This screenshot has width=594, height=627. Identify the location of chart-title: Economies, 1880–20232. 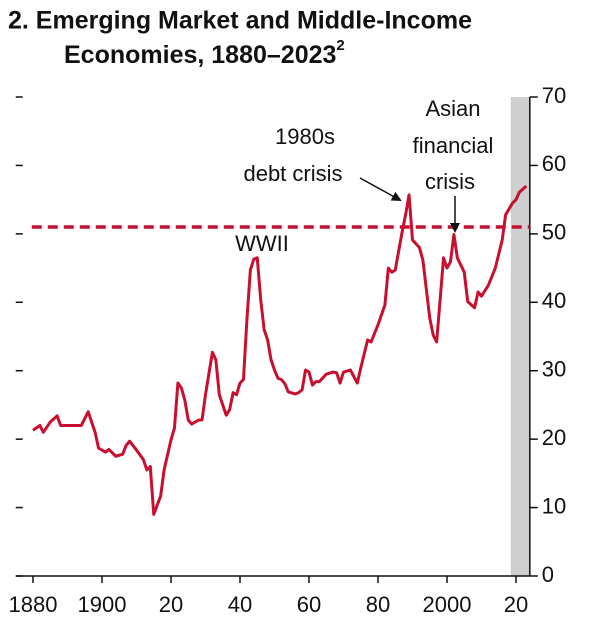
(204, 53).